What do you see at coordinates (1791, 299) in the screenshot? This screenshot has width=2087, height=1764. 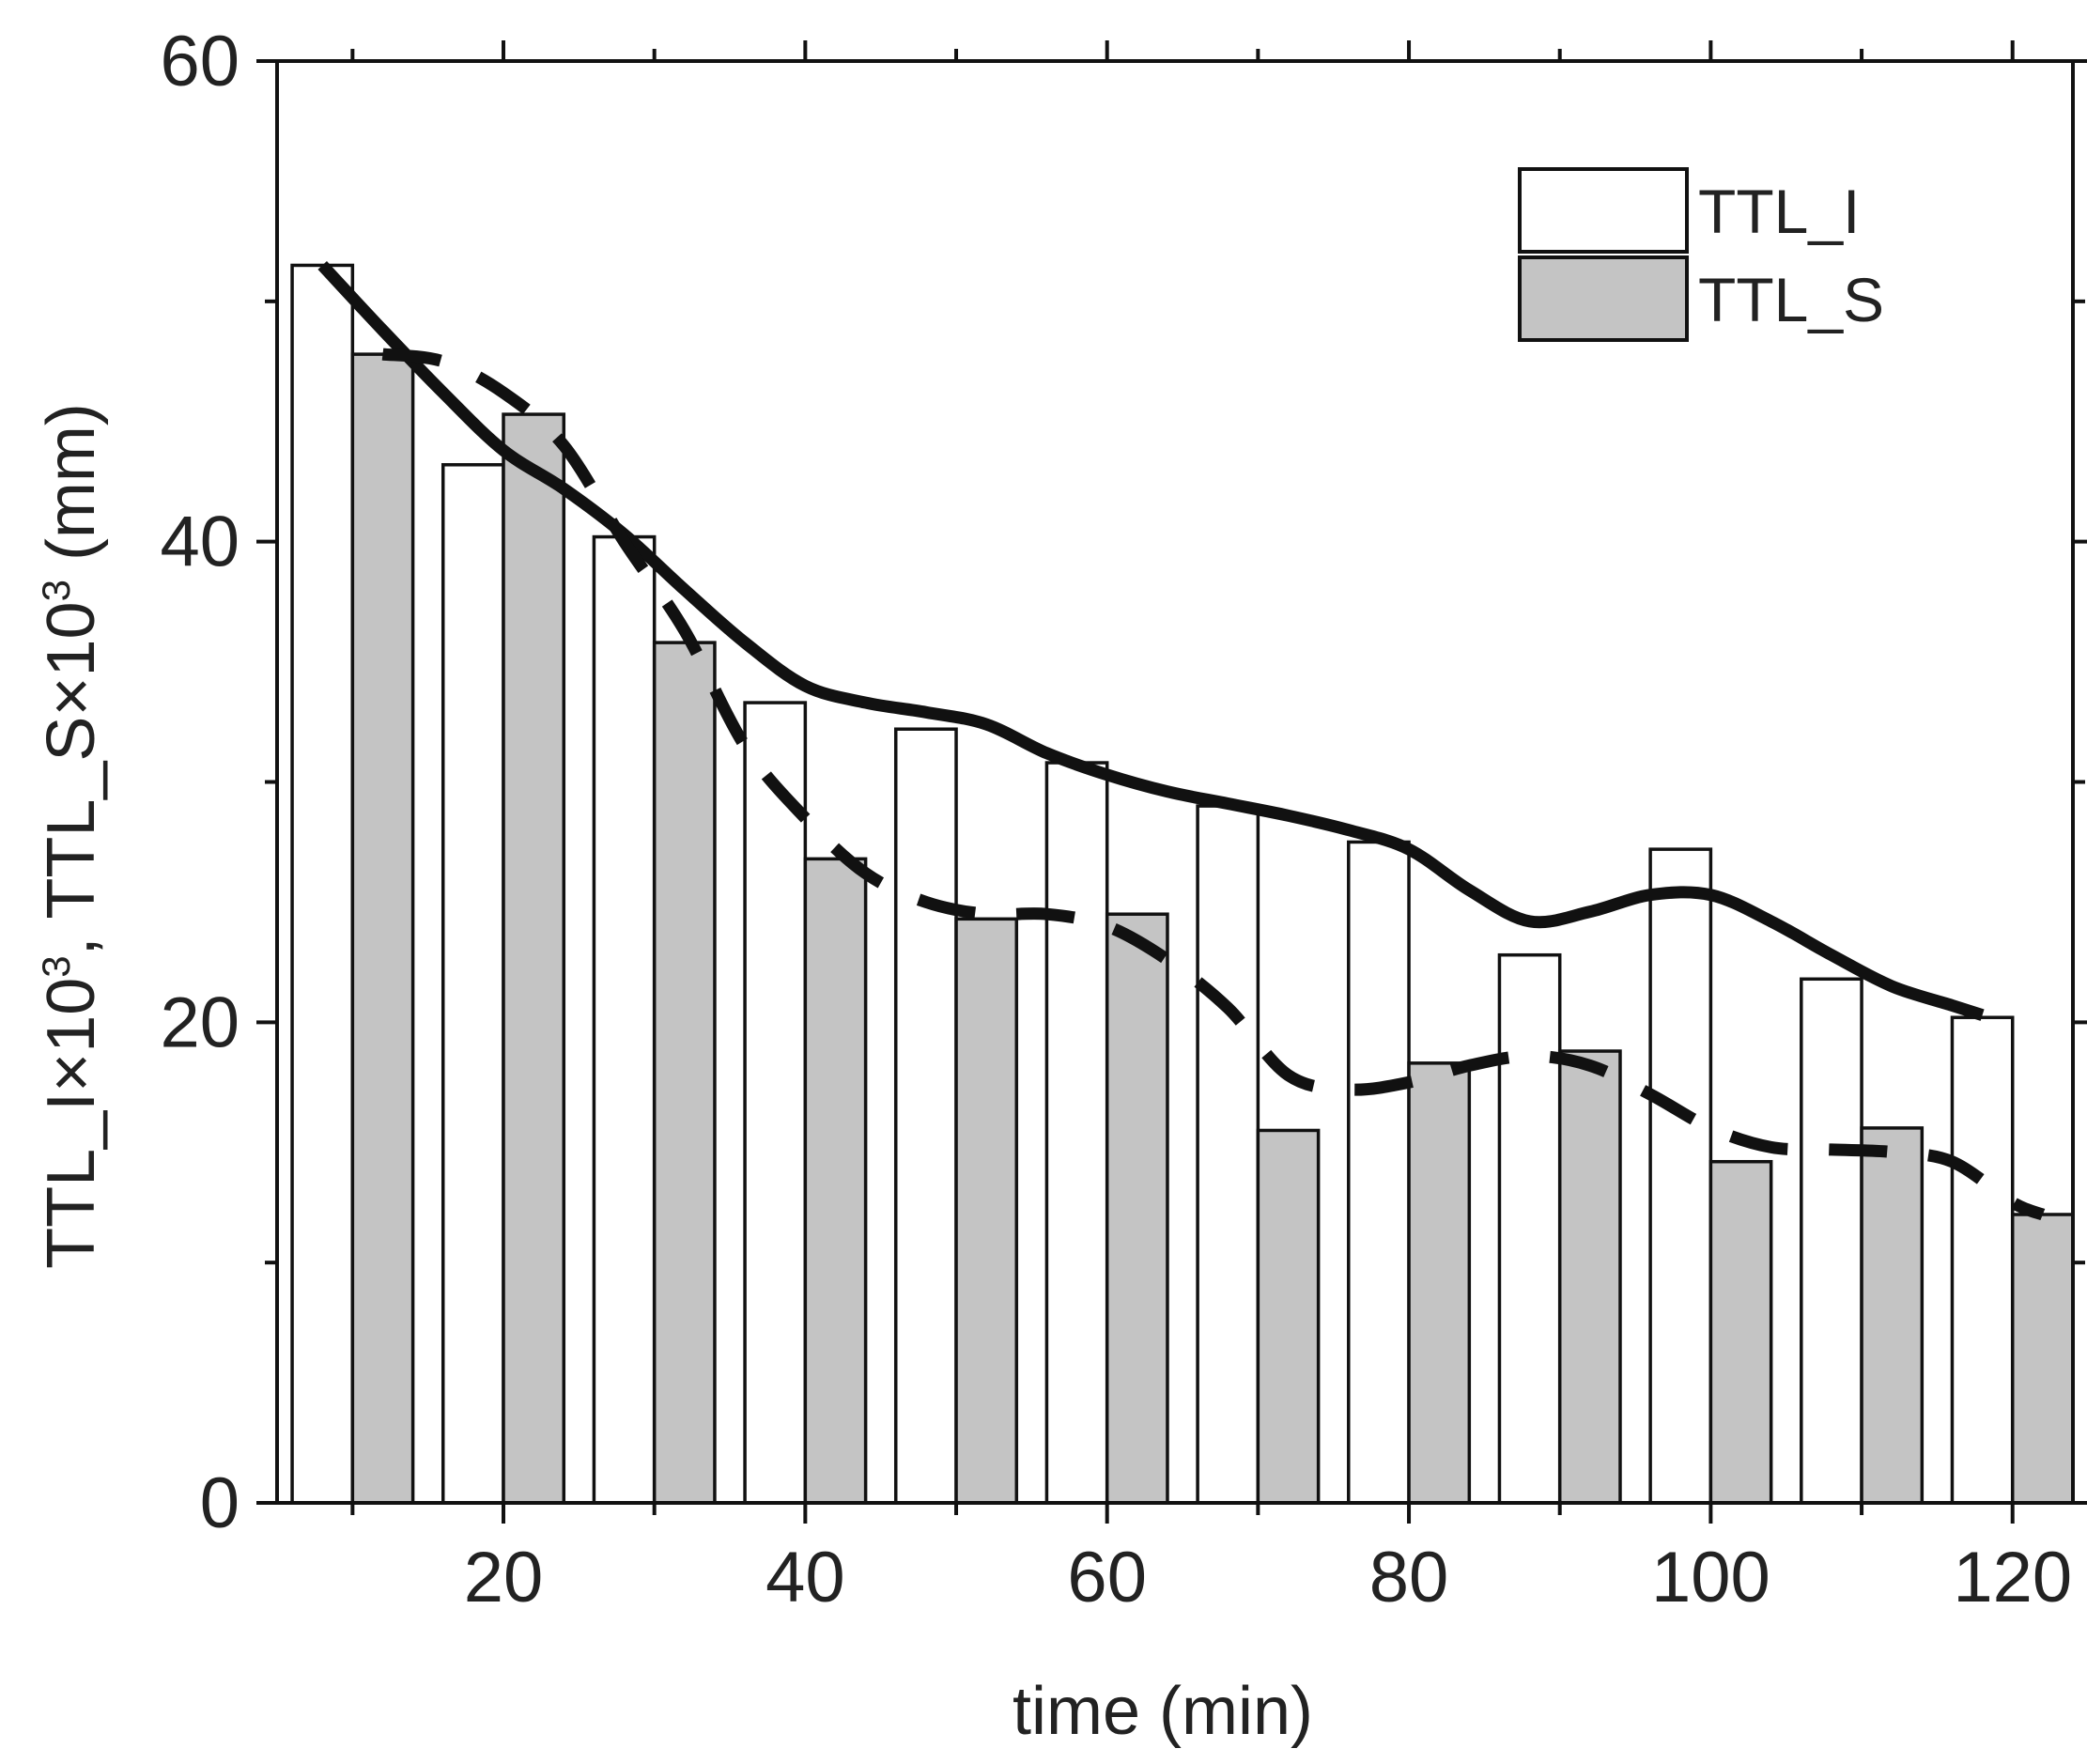 I see `legend-label-ttl-s: TTL_S` at bounding box center [1791, 299].